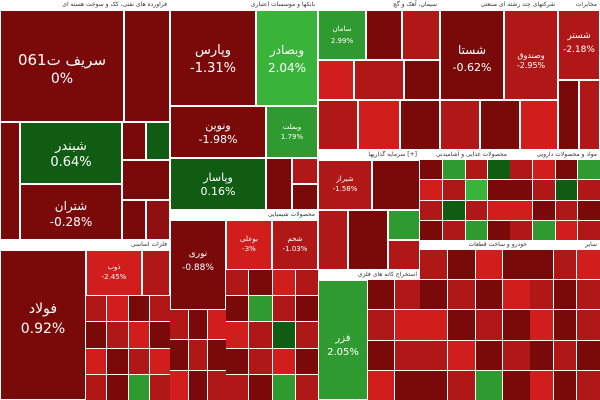 The image size is (600, 400). I want to click on tile-zob: ذوب -2.45%, so click(114, 273).